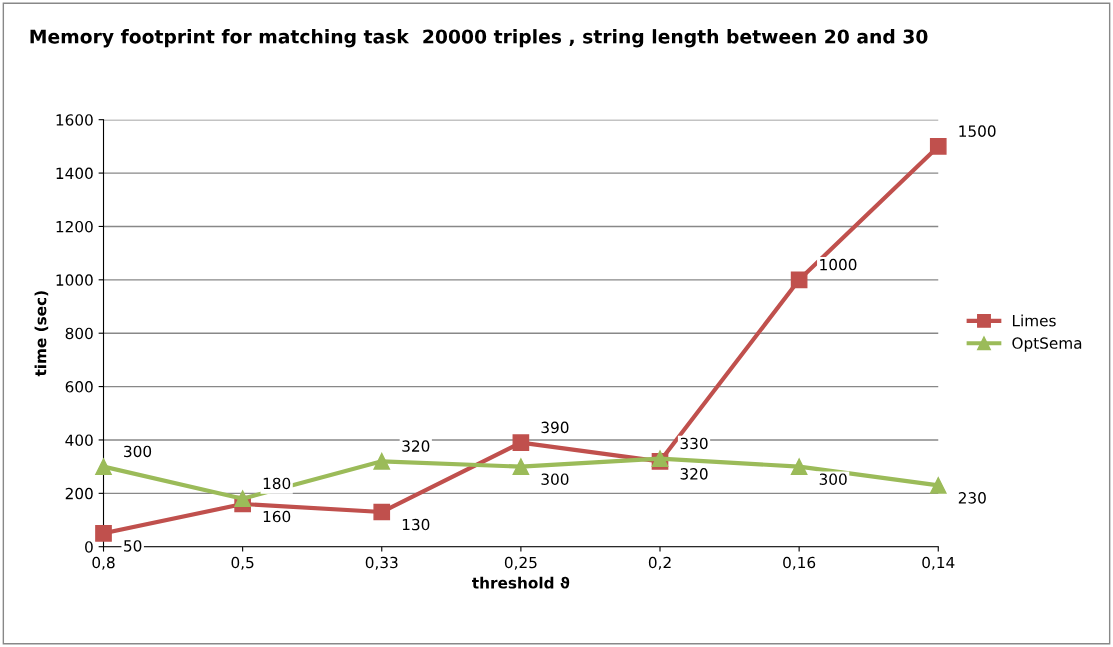  I want to click on x-tick-label: 0,25, so click(520, 563).